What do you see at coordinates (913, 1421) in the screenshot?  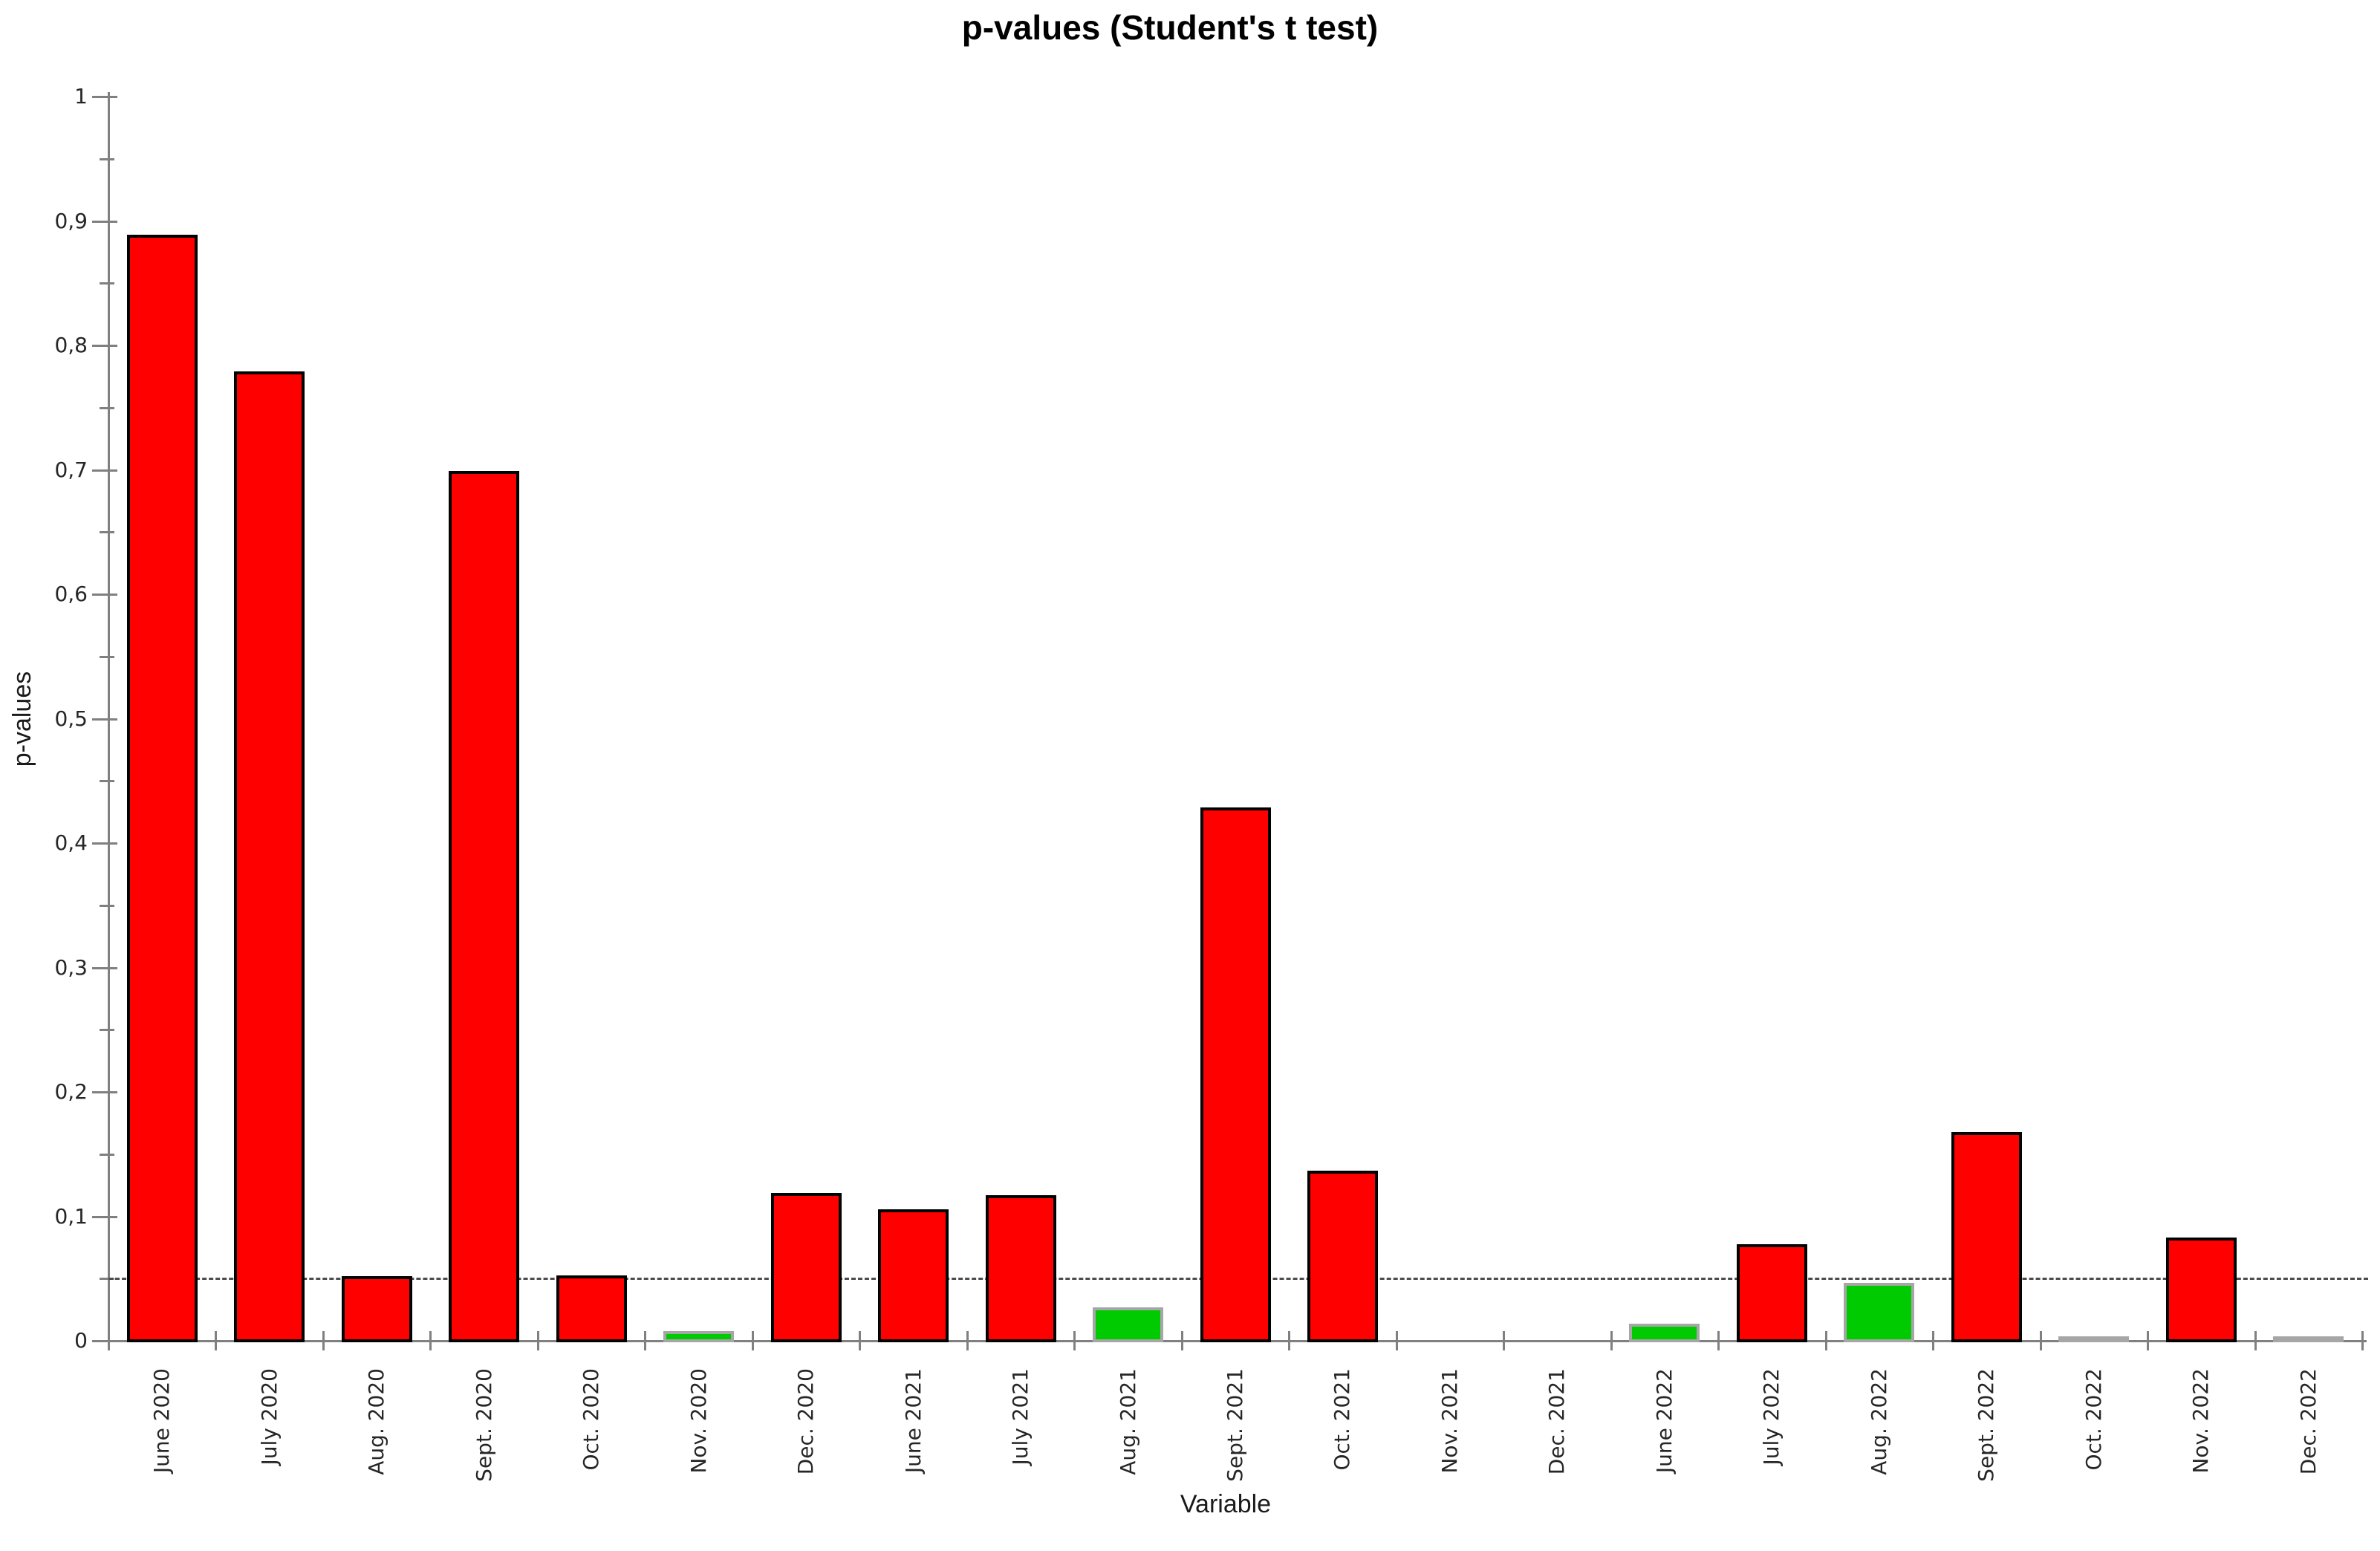 I see `x-category-label-june-2021: June 2021` at bounding box center [913, 1421].